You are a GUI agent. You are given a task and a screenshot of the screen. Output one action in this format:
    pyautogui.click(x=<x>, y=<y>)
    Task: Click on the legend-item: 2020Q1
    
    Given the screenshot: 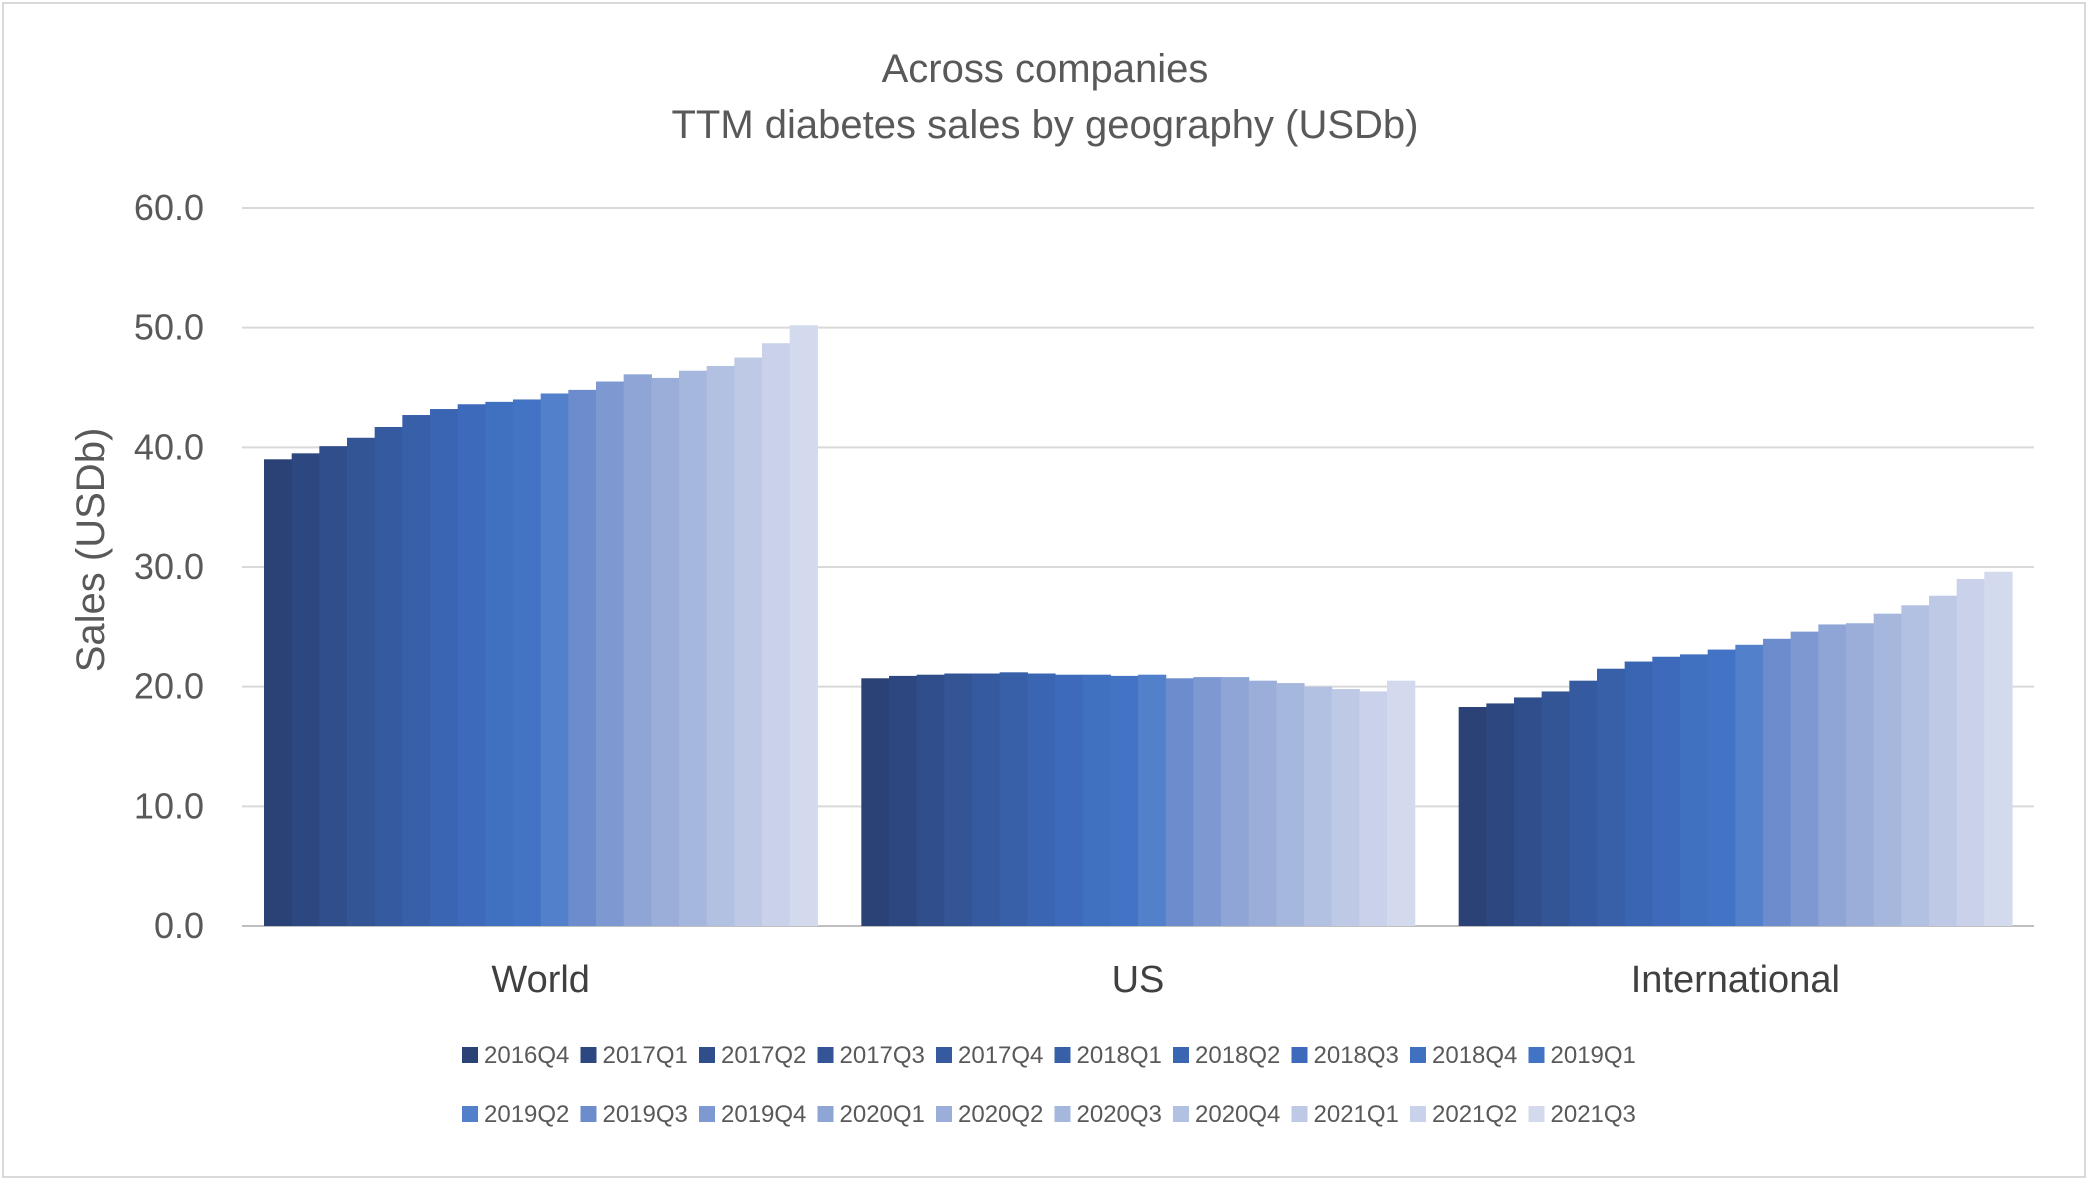 What is the action you would take?
    pyautogui.click(x=871, y=1114)
    